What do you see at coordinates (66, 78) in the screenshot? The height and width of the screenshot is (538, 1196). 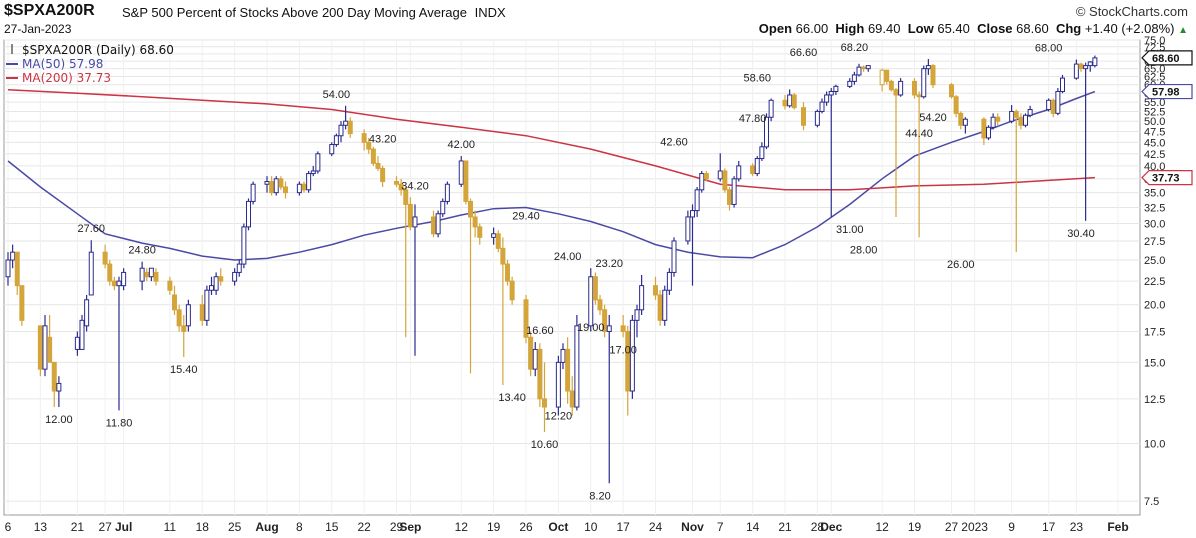 I see `legend-ma200: MA(200) 37.73` at bounding box center [66, 78].